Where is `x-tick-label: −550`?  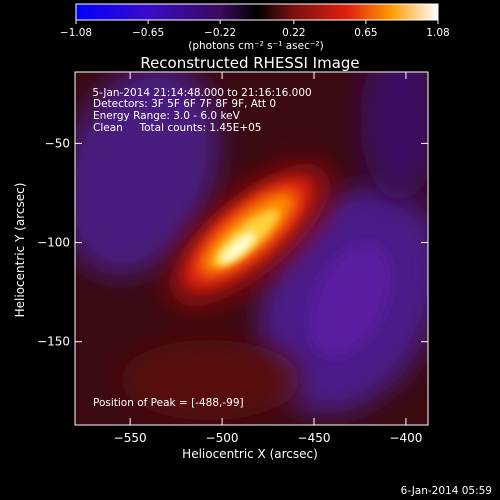 x-tick-label: −550 is located at coordinates (130, 438).